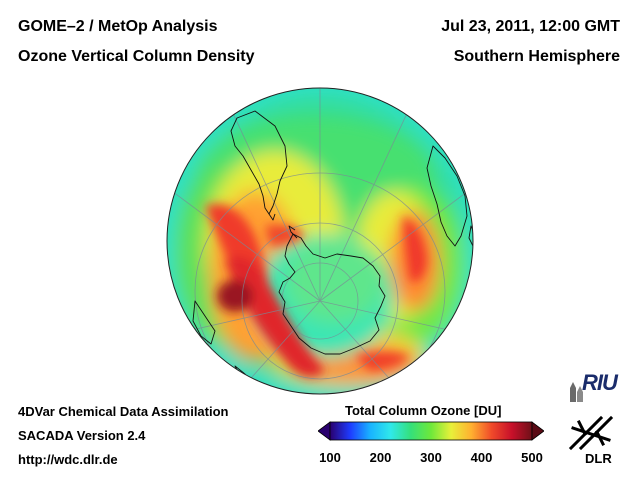 The width and height of the screenshot is (640, 480). I want to click on riu-logo-icon, so click(576, 392).